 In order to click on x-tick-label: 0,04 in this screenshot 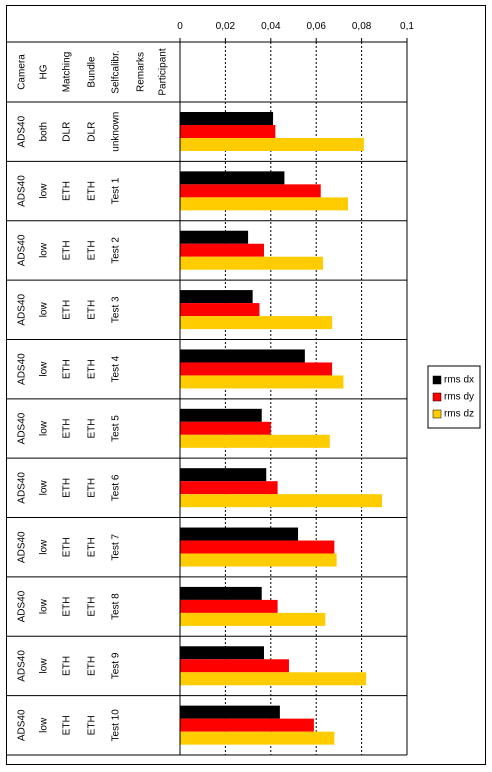, I will do `click(271, 26)`.